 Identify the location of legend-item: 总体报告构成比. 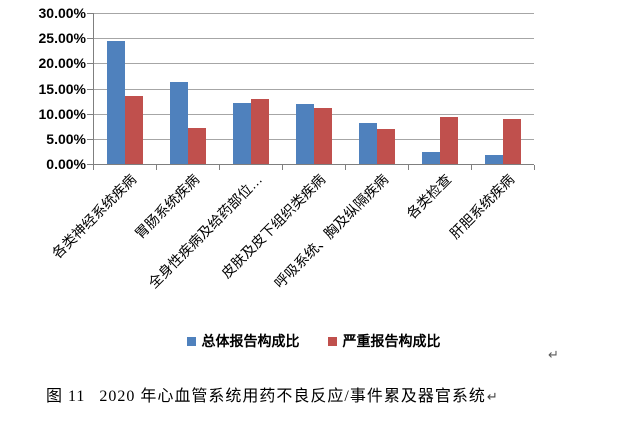
(243, 341).